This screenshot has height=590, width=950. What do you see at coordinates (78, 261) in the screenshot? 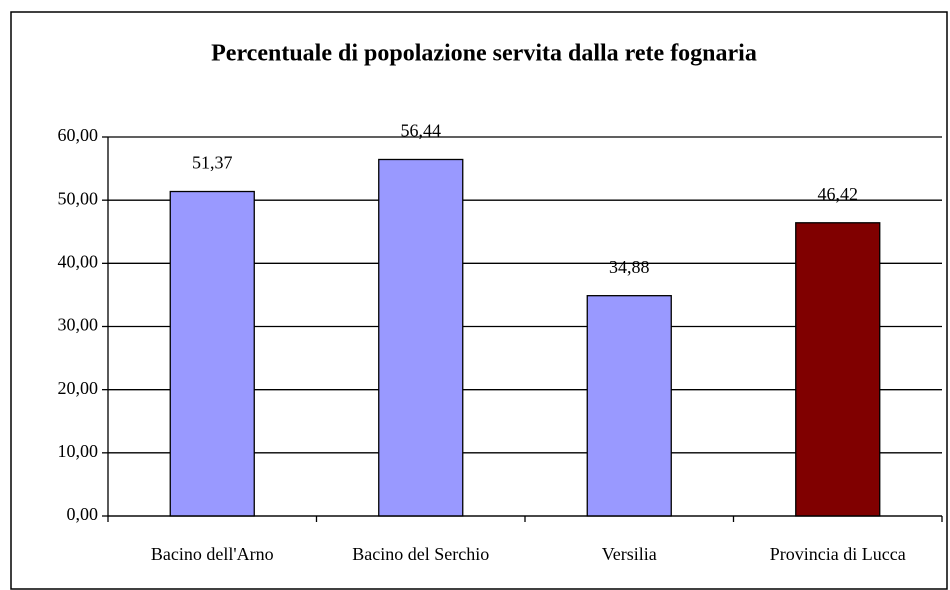
I see `y-tick-label: 40,00` at bounding box center [78, 261].